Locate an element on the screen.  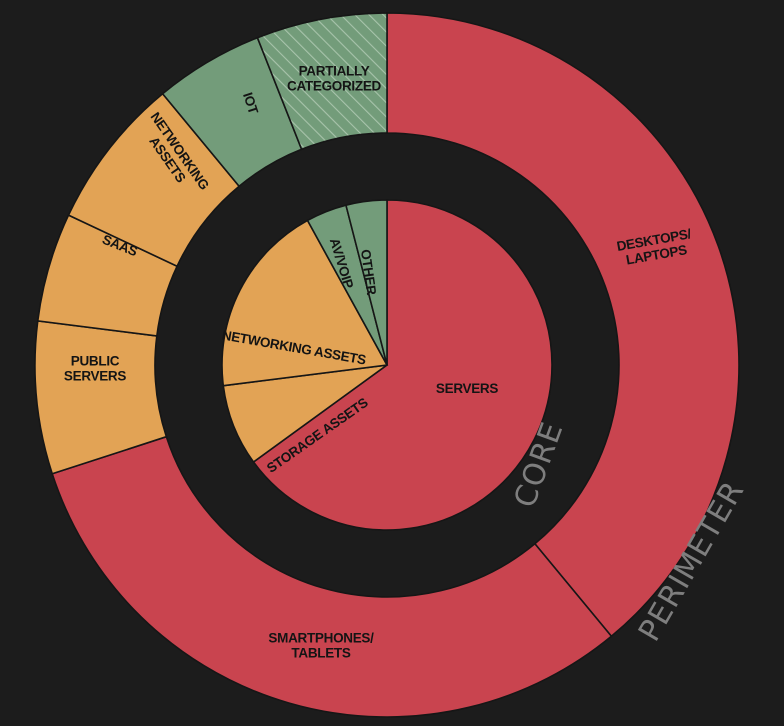
perimeter-segment-public-servers-label: PUBLIC SERVERS is located at coordinates (95, 369).